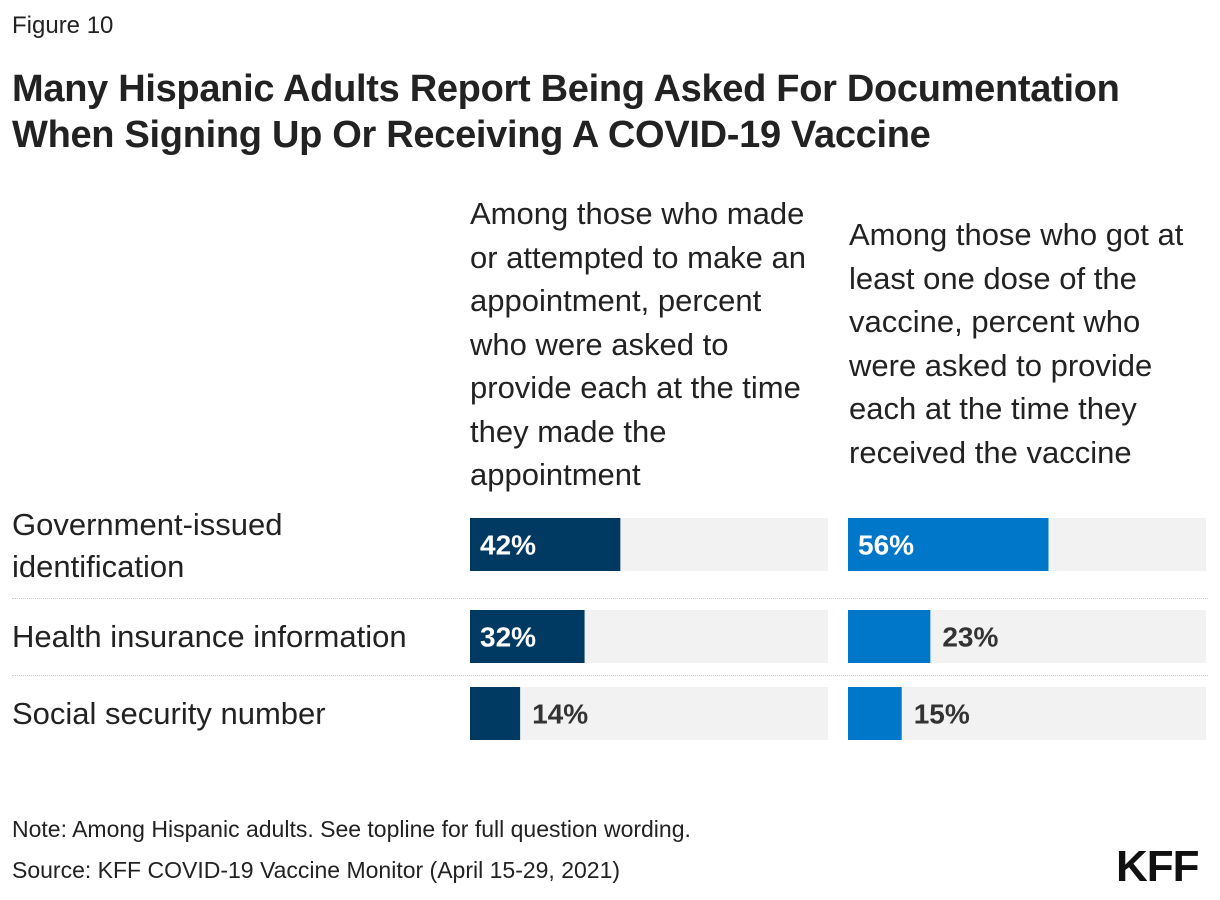  I want to click on bar-value-label: 42%, so click(508, 545).